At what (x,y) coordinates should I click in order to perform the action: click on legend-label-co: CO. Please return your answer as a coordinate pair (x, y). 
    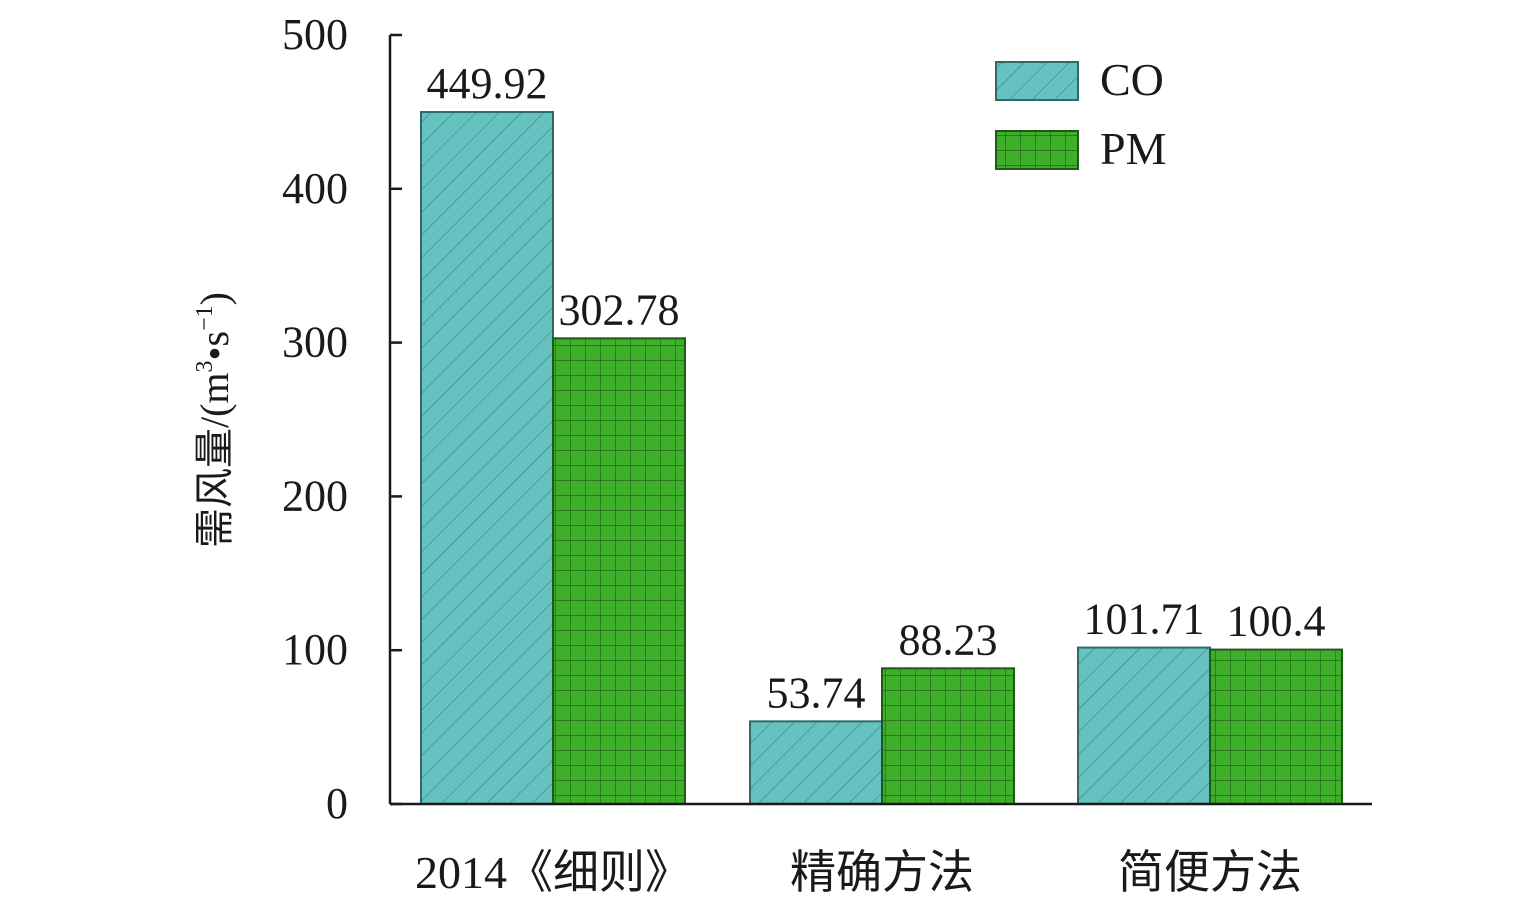
    Looking at the image, I should click on (1132, 79).